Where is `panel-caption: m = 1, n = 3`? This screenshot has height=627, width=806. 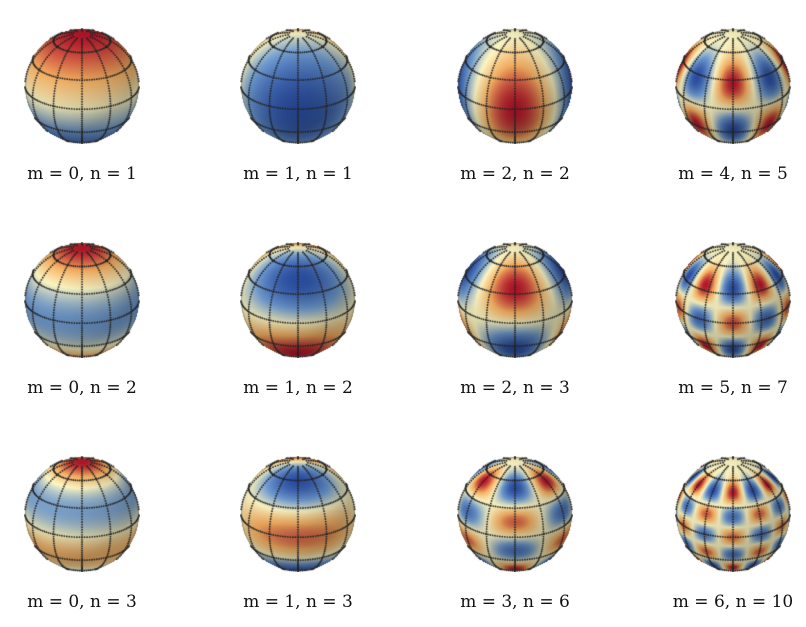 panel-caption: m = 1, n = 3 is located at coordinates (298, 602).